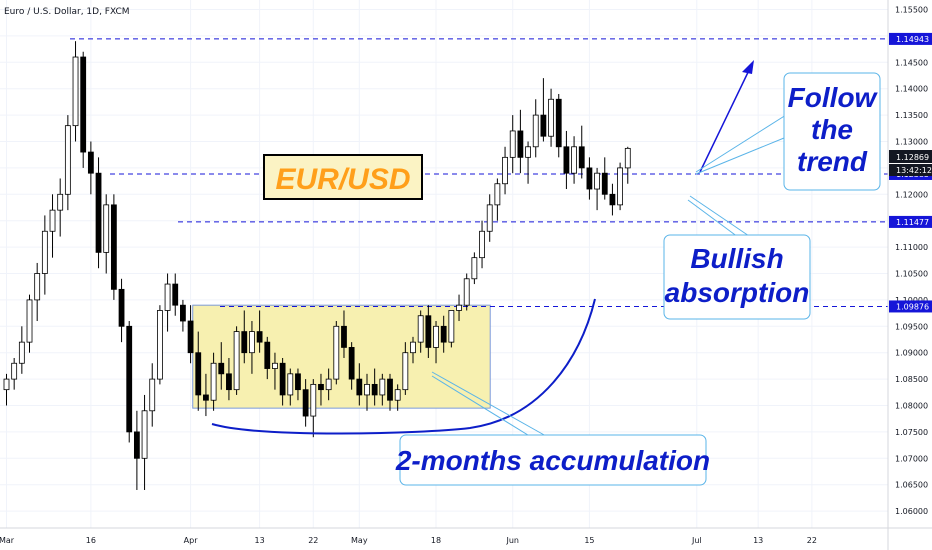 The height and width of the screenshot is (550, 932). Describe the element at coordinates (910, 163) in the screenshot. I see `current-price-badge: 1.12869 13:42:12` at that location.